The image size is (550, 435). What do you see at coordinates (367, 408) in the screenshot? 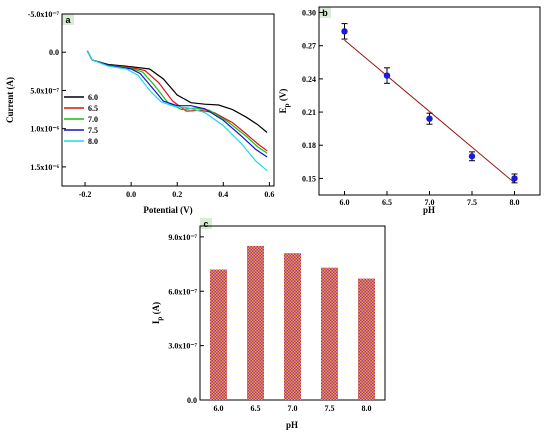
I see `panel-c-x-tick-label: 8.0` at bounding box center [367, 408].